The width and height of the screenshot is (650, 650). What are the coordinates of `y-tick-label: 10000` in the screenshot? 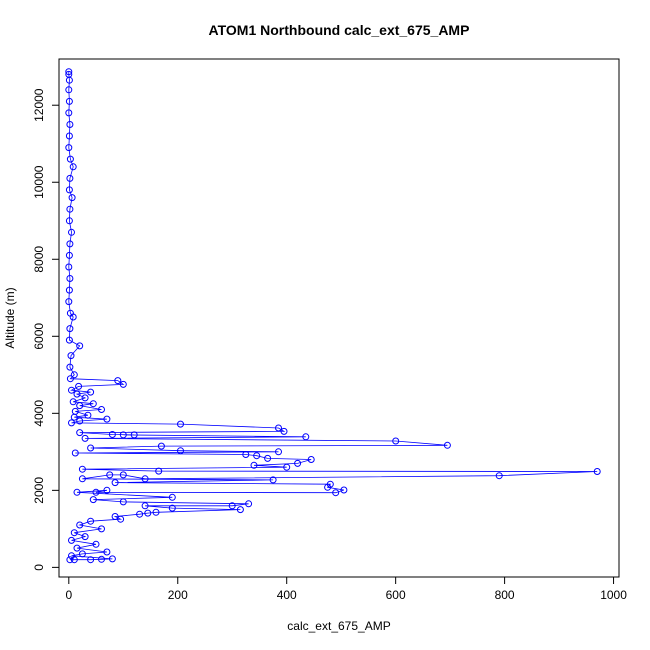 It's located at (39, 182).